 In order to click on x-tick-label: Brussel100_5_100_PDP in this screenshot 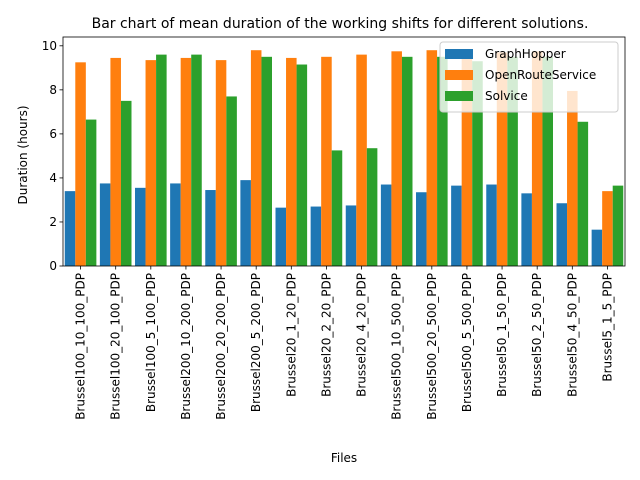, I will do `click(151, 342)`.